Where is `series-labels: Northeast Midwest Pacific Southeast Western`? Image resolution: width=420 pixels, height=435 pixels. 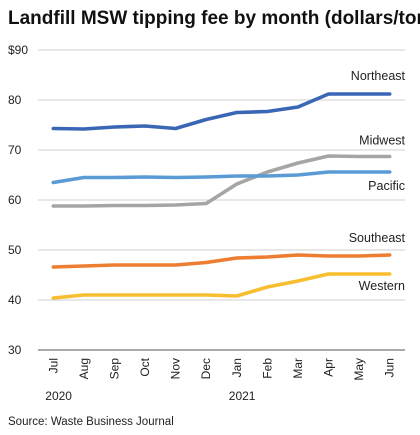
series-labels: Northeast Midwest Pacific Southeast Western is located at coordinates (377, 181).